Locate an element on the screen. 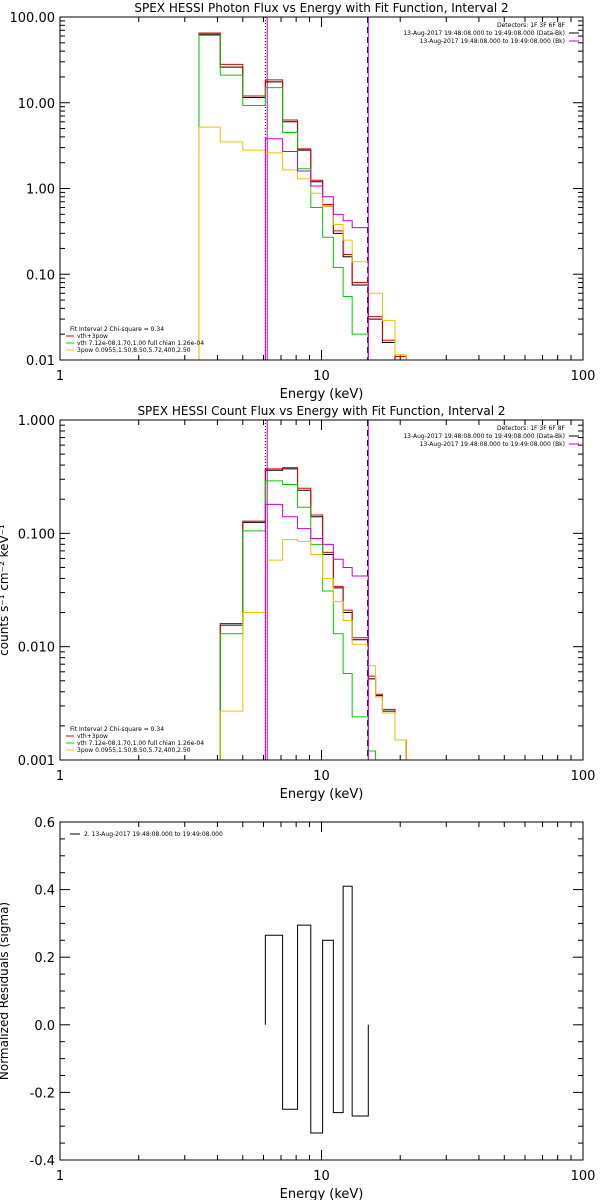 The image size is (600, 1200). y-tick-label: 0.10 is located at coordinates (40, 275).